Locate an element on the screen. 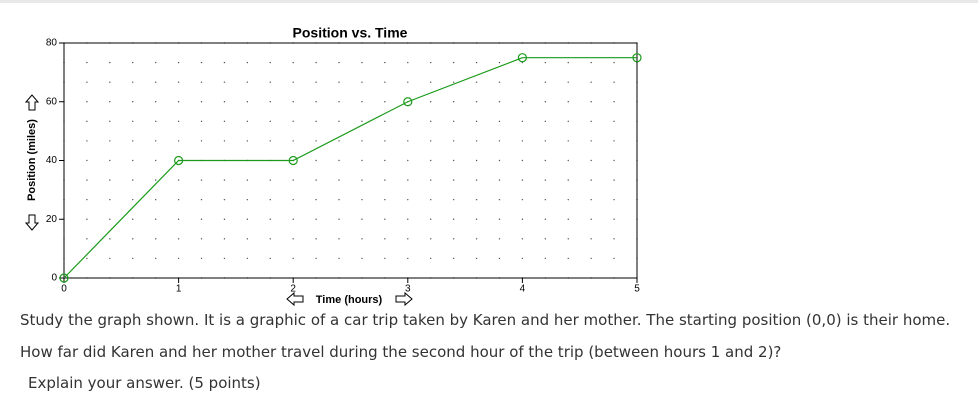  top-rule is located at coordinates (489, 1).